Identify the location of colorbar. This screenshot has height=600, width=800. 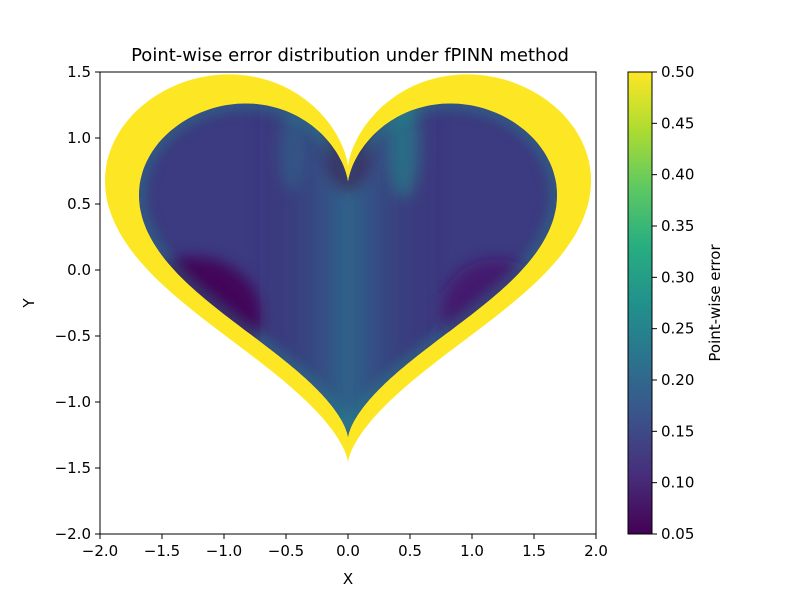
(640, 303).